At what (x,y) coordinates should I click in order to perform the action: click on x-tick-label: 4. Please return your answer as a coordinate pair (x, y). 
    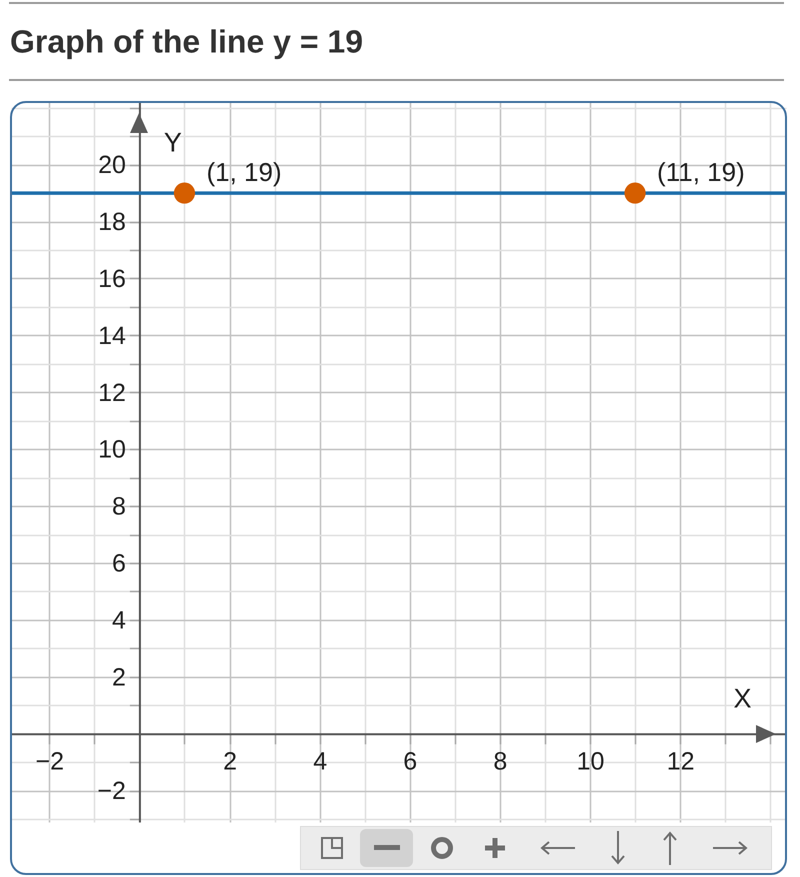
    Looking at the image, I should click on (320, 761).